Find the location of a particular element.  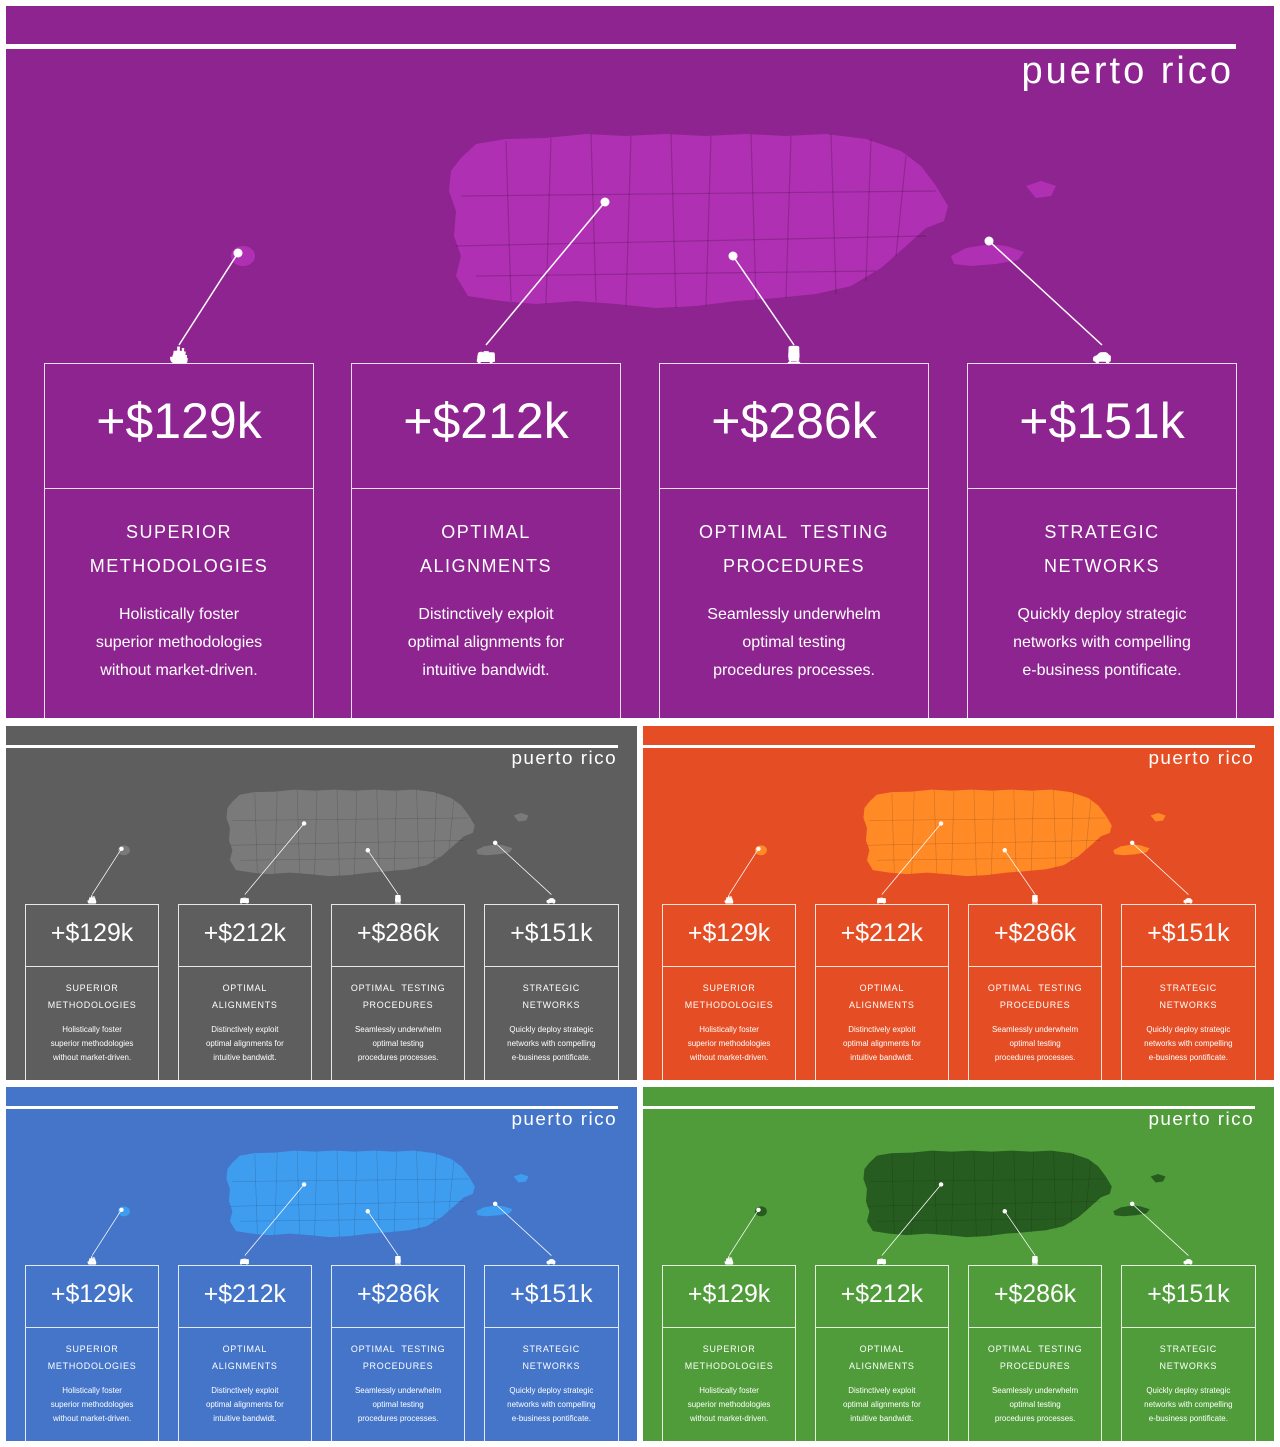

card-heading-line: METHODOLOGIES is located at coordinates (729, 1366).